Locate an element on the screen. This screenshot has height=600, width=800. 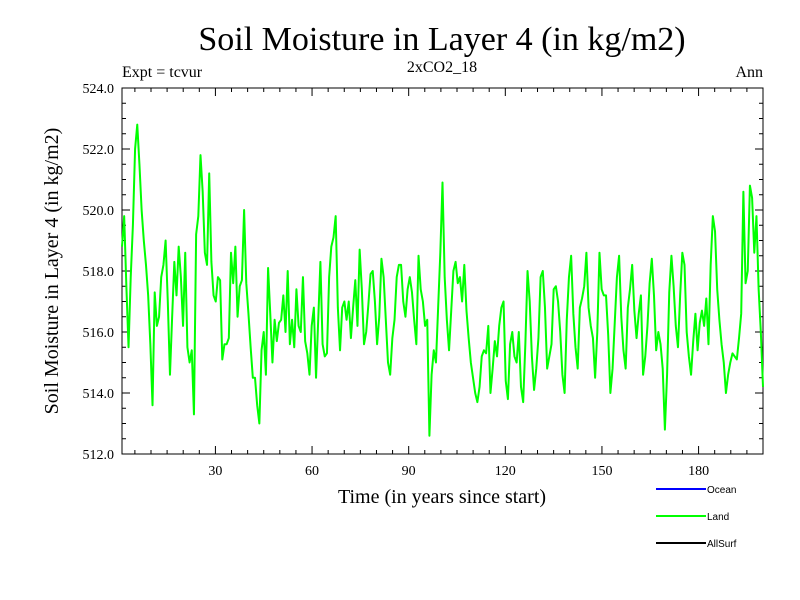
expt-label: Expt = tcvur is located at coordinates (162, 72).